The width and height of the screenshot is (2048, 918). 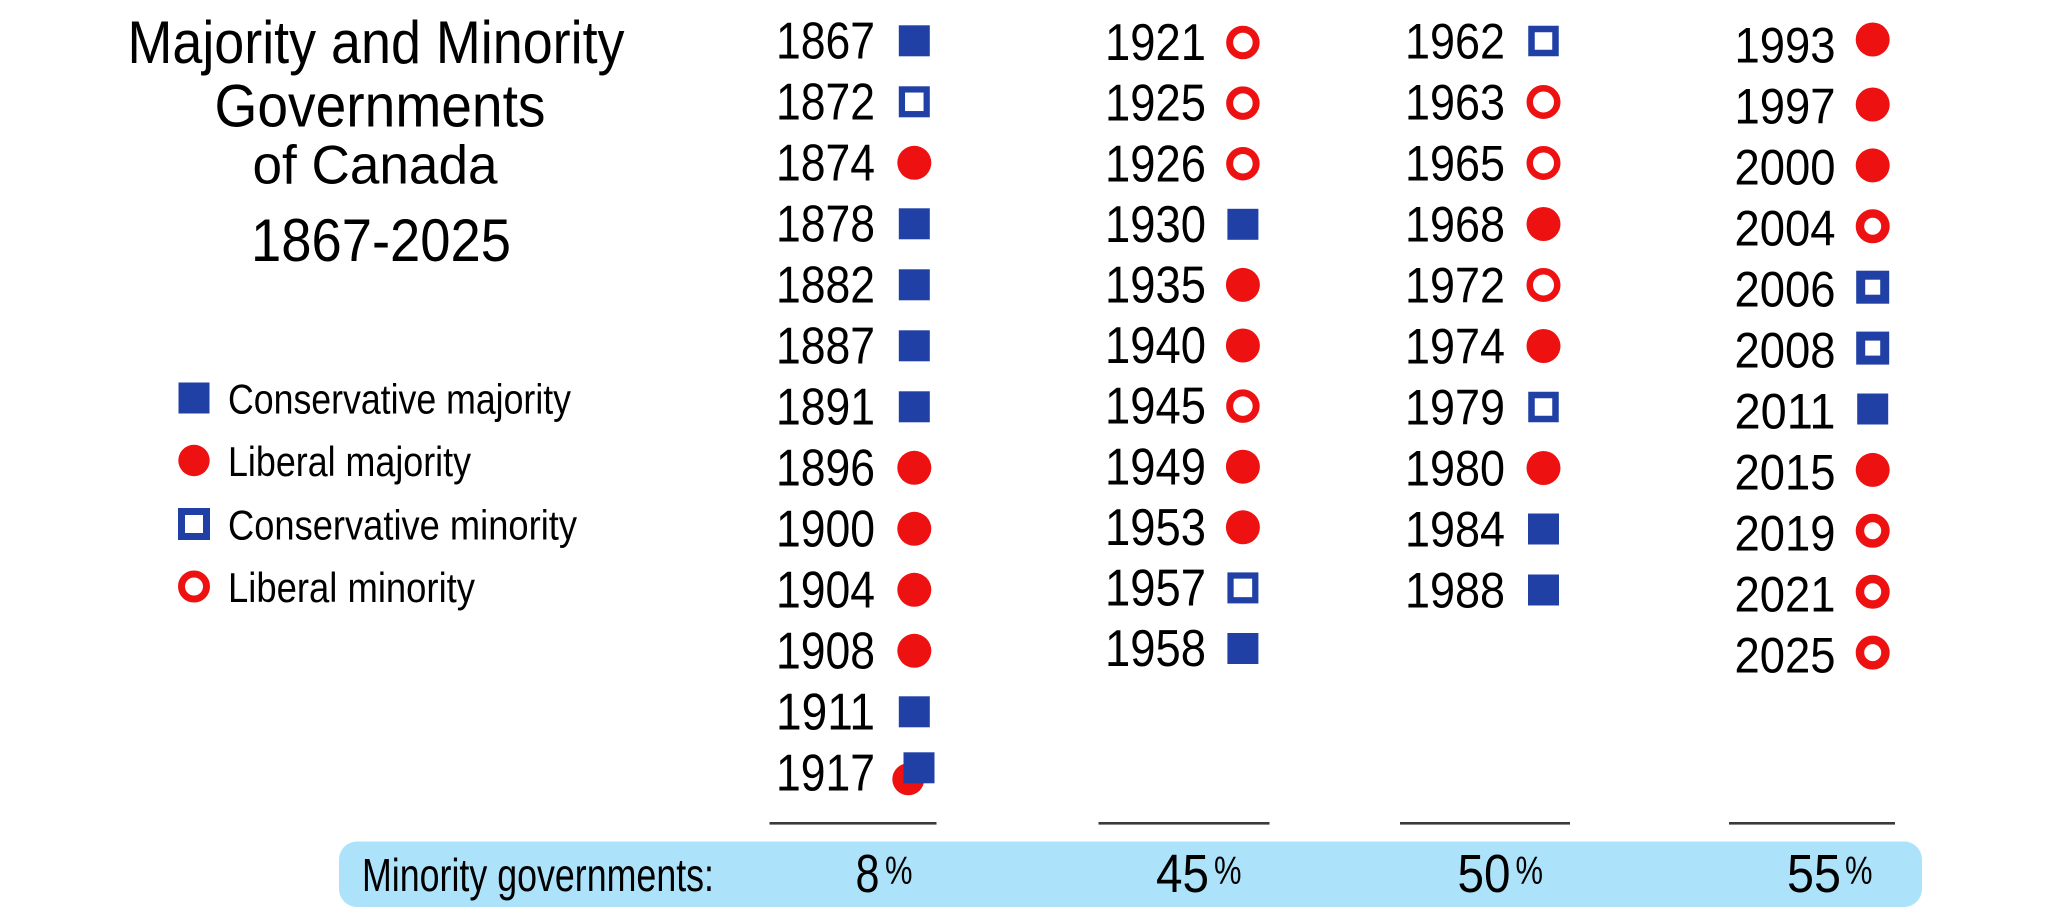 What do you see at coordinates (1785, 411) in the screenshot?
I see `svg-text: 2011` at bounding box center [1785, 411].